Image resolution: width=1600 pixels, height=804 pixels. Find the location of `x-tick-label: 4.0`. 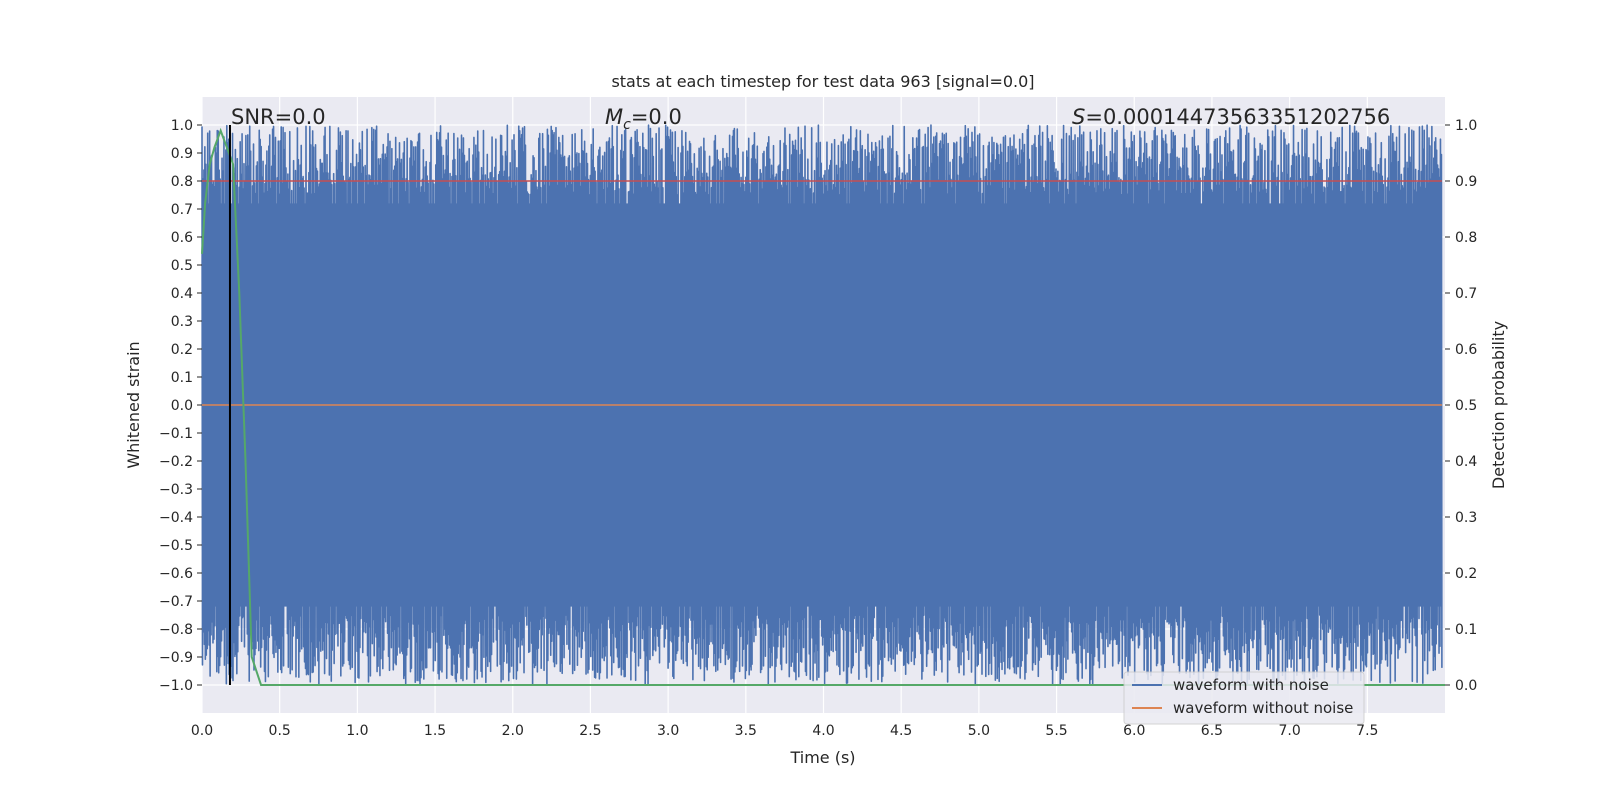

x-tick-label: 4.0 is located at coordinates (823, 731).